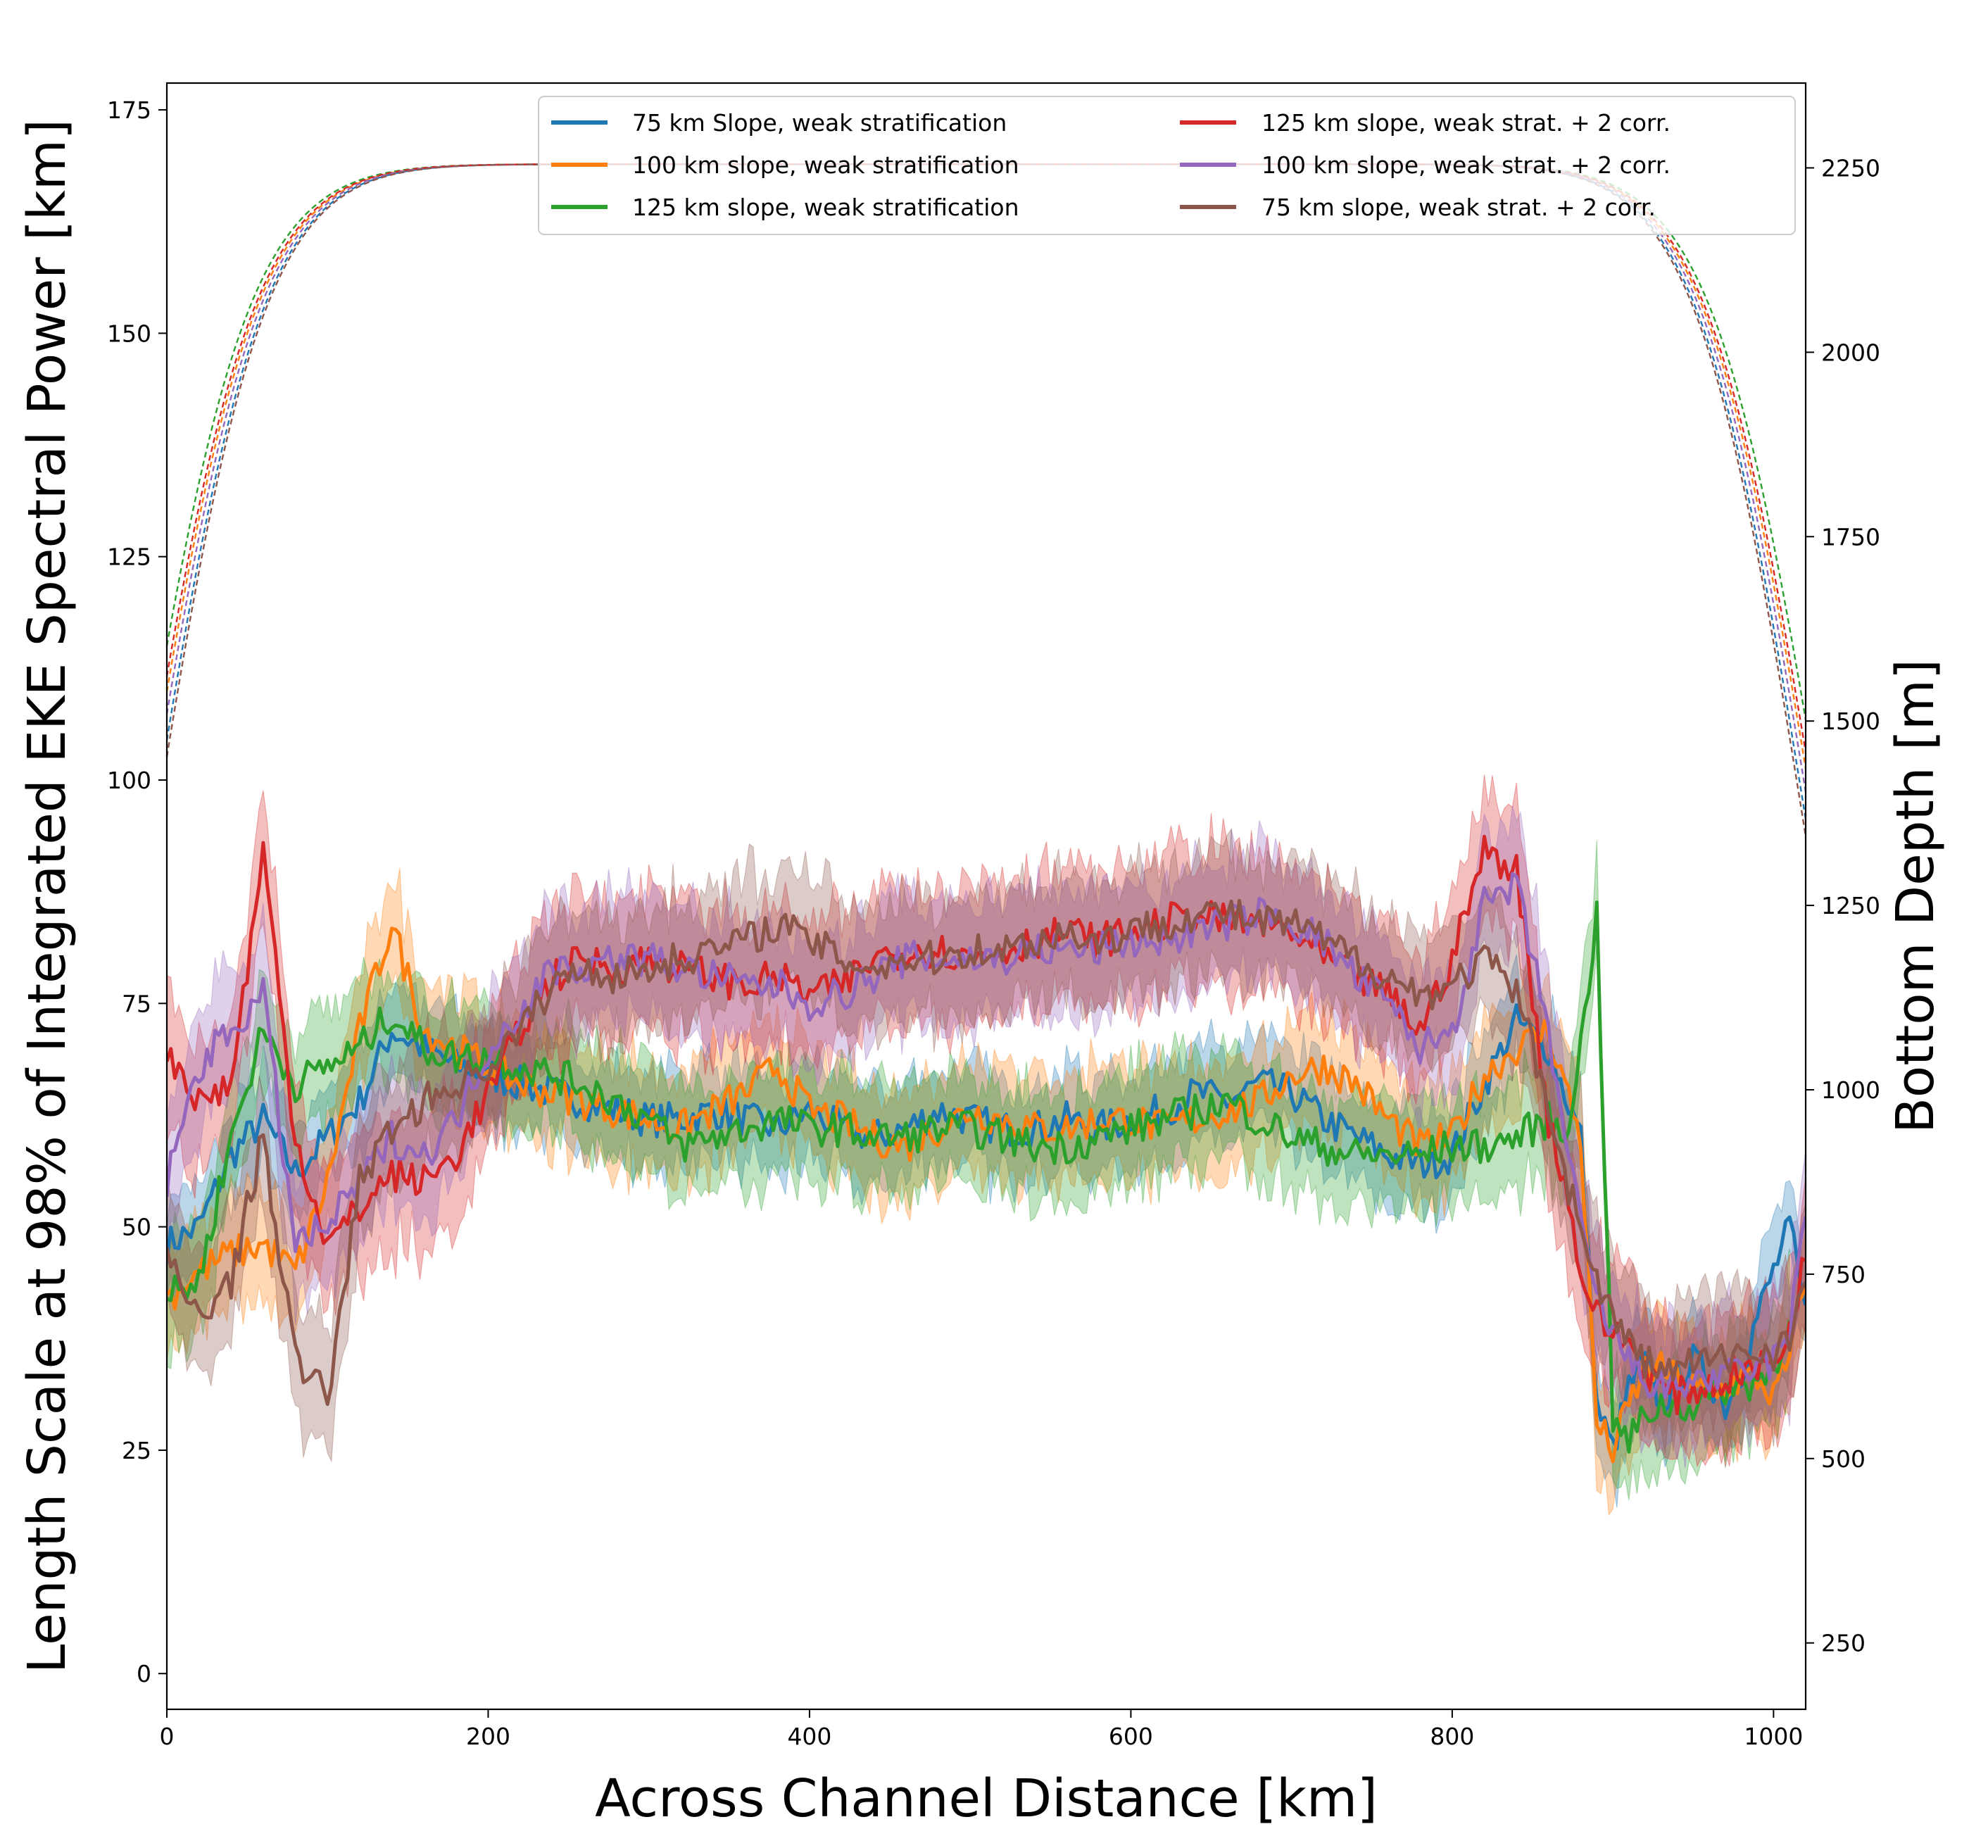 The width and height of the screenshot is (1988, 1848). Describe the element at coordinates (1452, 1736) in the screenshot. I see `x-tick-label: 800` at that location.